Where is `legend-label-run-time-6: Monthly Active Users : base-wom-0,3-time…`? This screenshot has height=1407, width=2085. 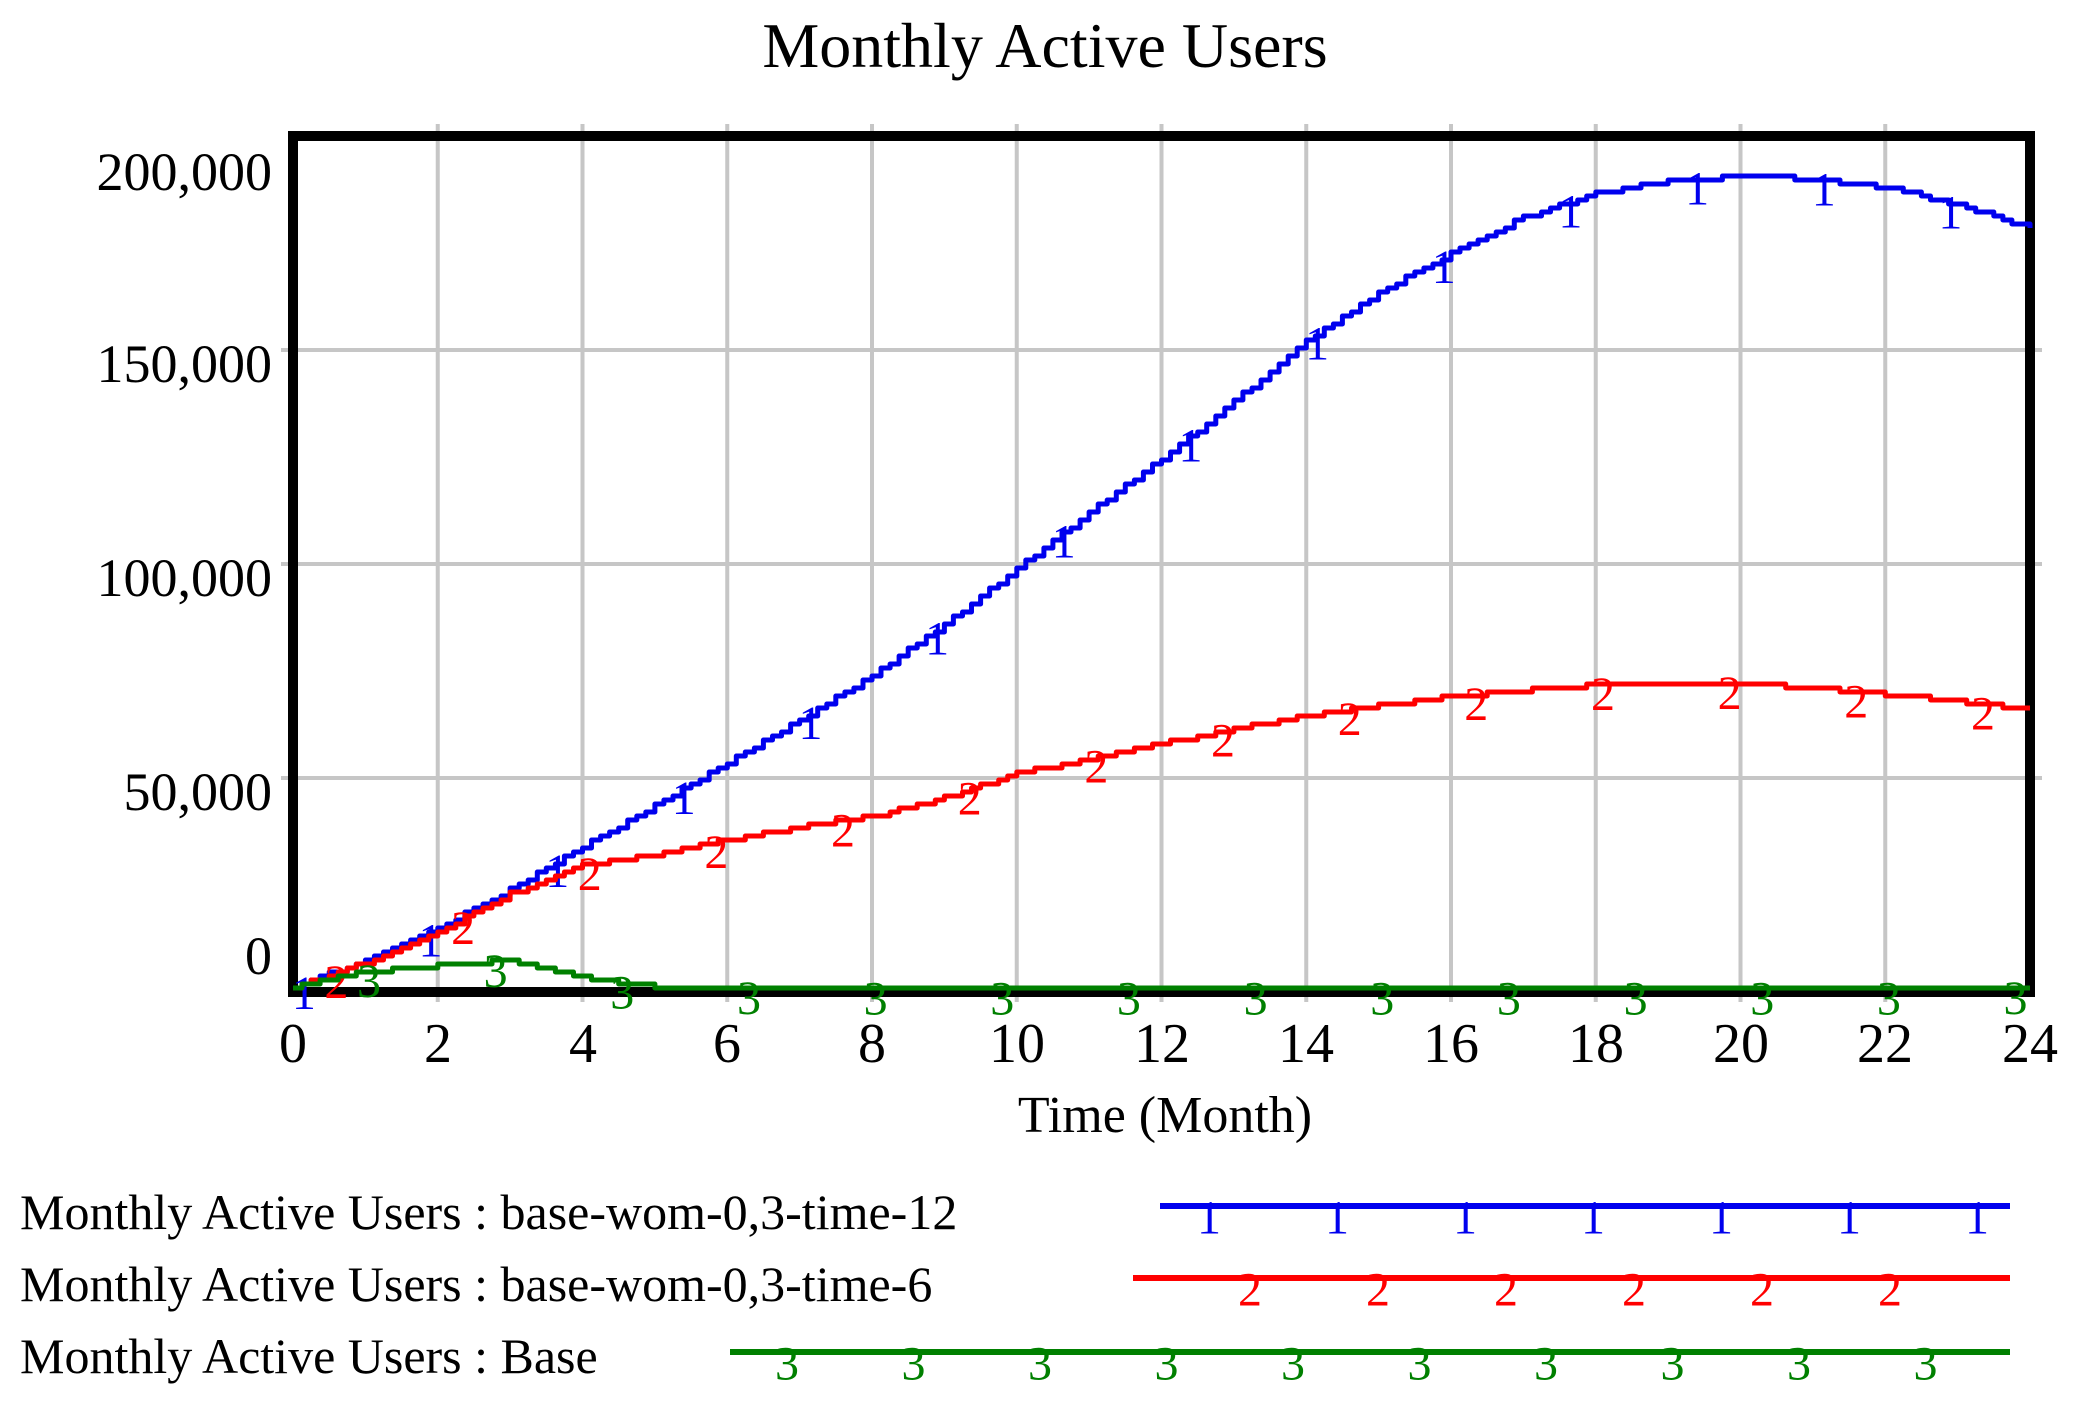 legend-label-run-time-6: Monthly Active Users : base-wom-0,3-time… is located at coordinates (476, 1284).